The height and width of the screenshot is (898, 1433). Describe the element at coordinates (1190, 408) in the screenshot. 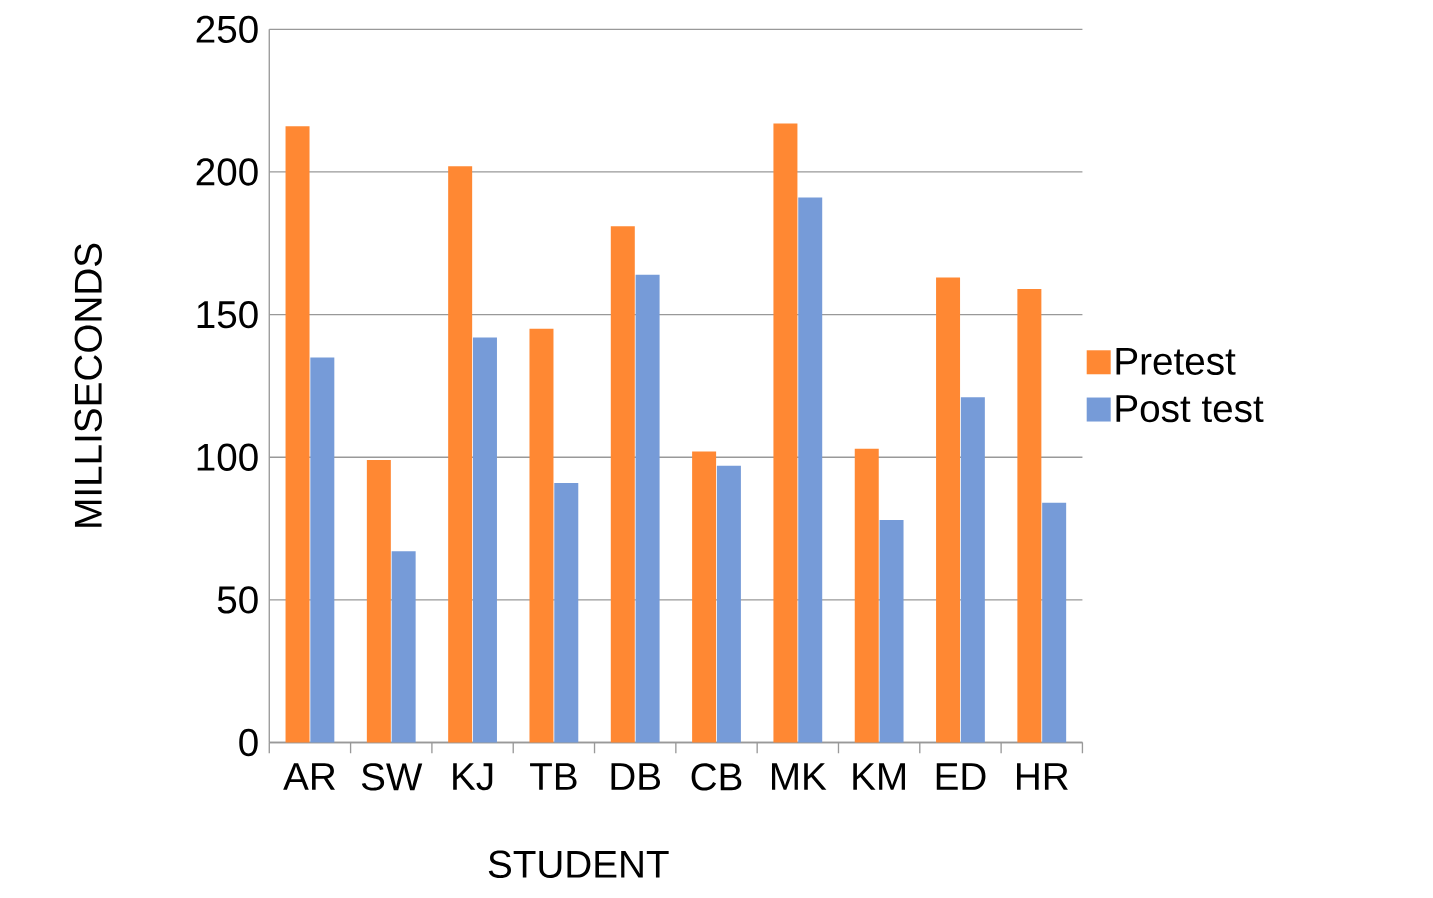

I see `legend-label: Post test` at that location.